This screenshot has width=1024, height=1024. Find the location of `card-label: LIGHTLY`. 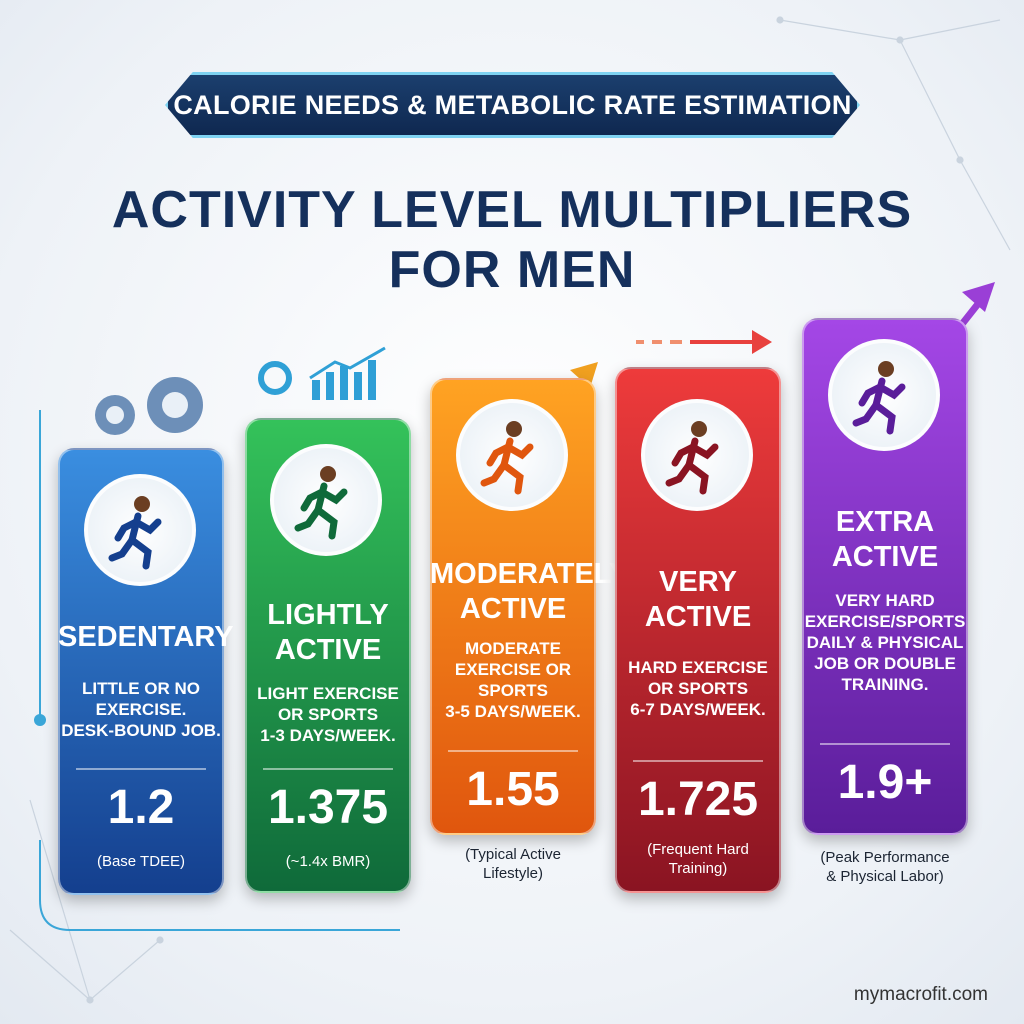

card-label: LIGHTLY is located at coordinates (328, 615).